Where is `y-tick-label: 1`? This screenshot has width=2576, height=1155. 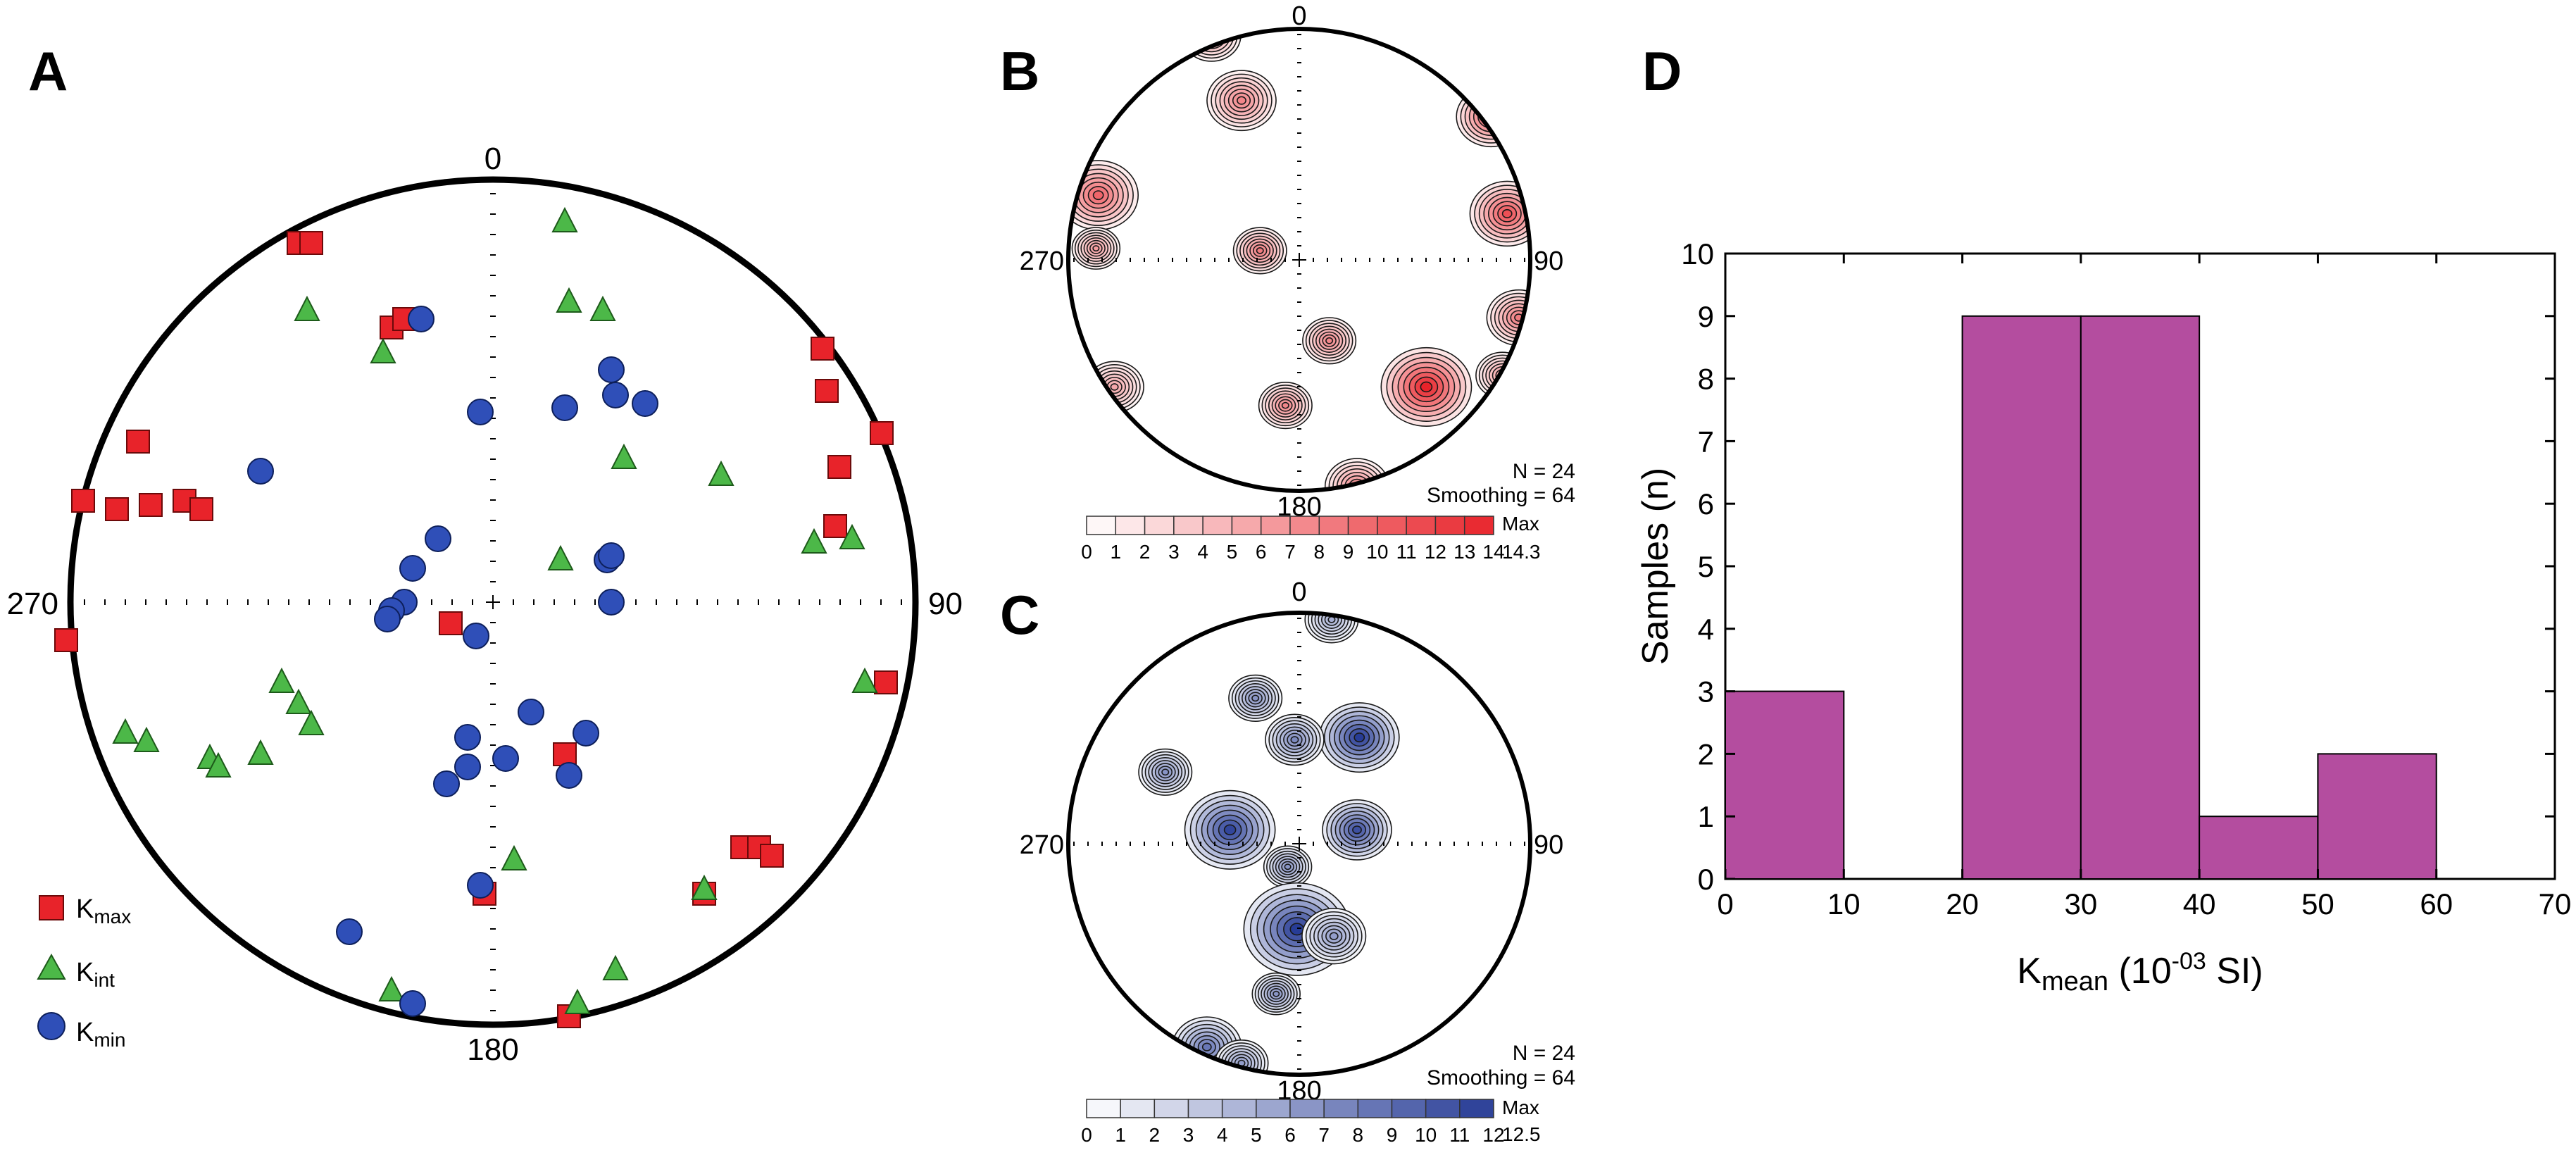 y-tick-label: 1 is located at coordinates (1706, 816).